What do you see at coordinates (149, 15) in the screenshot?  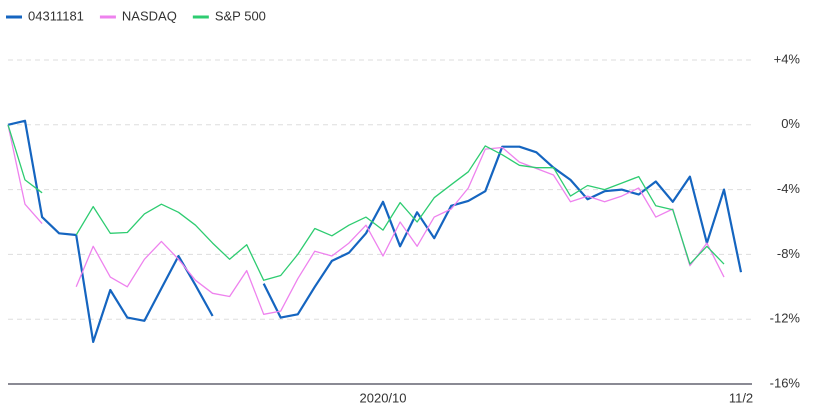 I see `legend-label: NASDAQ` at bounding box center [149, 15].